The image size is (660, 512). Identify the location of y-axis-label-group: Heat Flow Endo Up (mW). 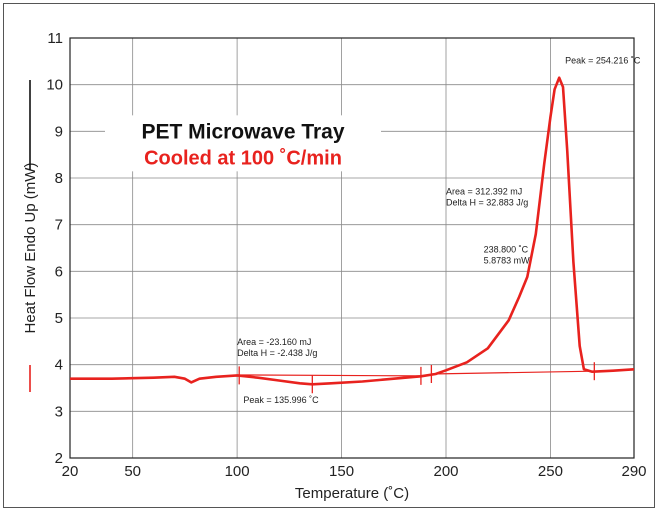
(30, 236).